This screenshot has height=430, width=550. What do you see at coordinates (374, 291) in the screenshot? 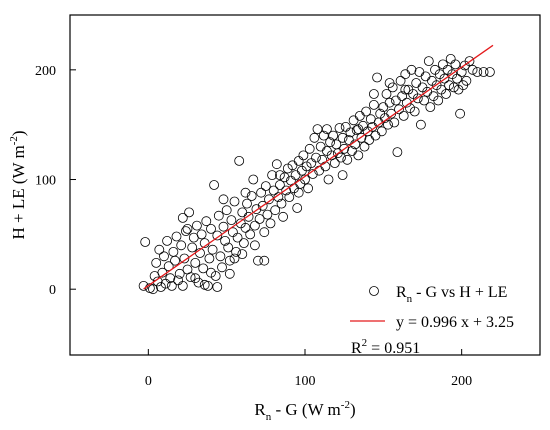
I see `legend-marker-circle` at bounding box center [374, 291].